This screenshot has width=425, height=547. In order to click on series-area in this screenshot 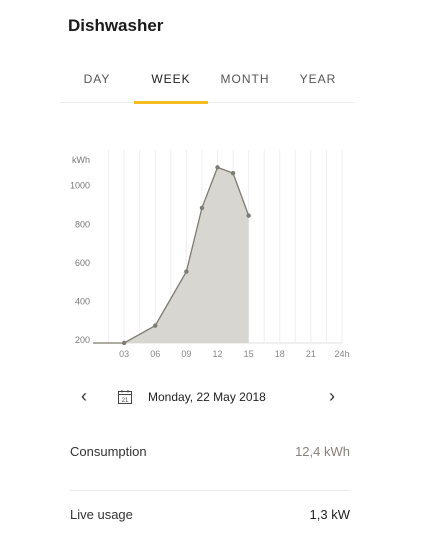, I will do `click(171, 255)`.